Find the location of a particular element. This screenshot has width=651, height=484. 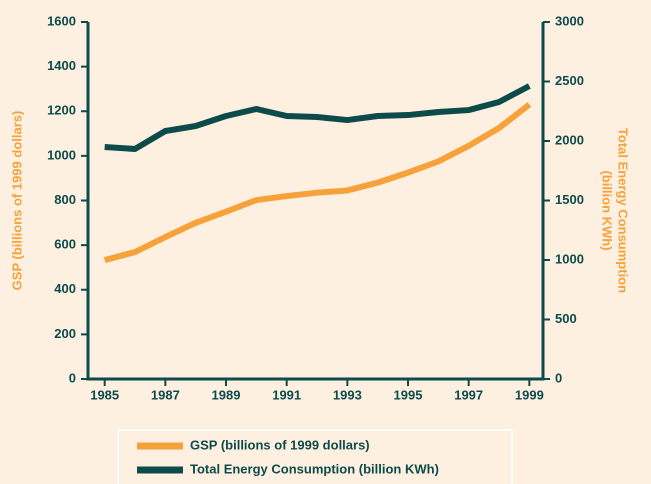

y2-axis-label: Total Energy Consumption is located at coordinates (623, 210).